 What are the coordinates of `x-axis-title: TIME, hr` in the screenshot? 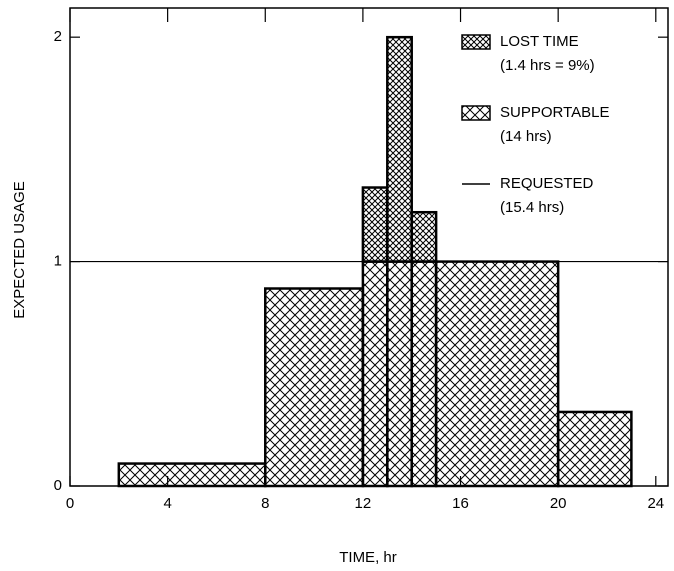 It's located at (368, 557).